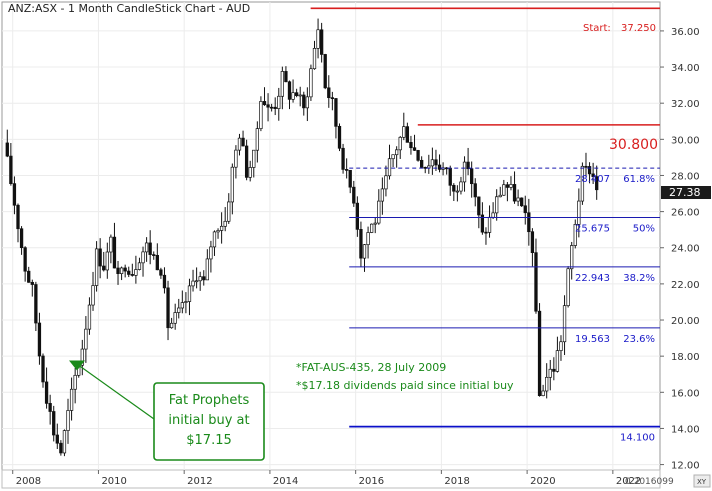 Image resolution: width=712 pixels, height=491 pixels. What do you see at coordinates (542, 481) in the screenshot?
I see `x-tick-label: 2020` at bounding box center [542, 481].